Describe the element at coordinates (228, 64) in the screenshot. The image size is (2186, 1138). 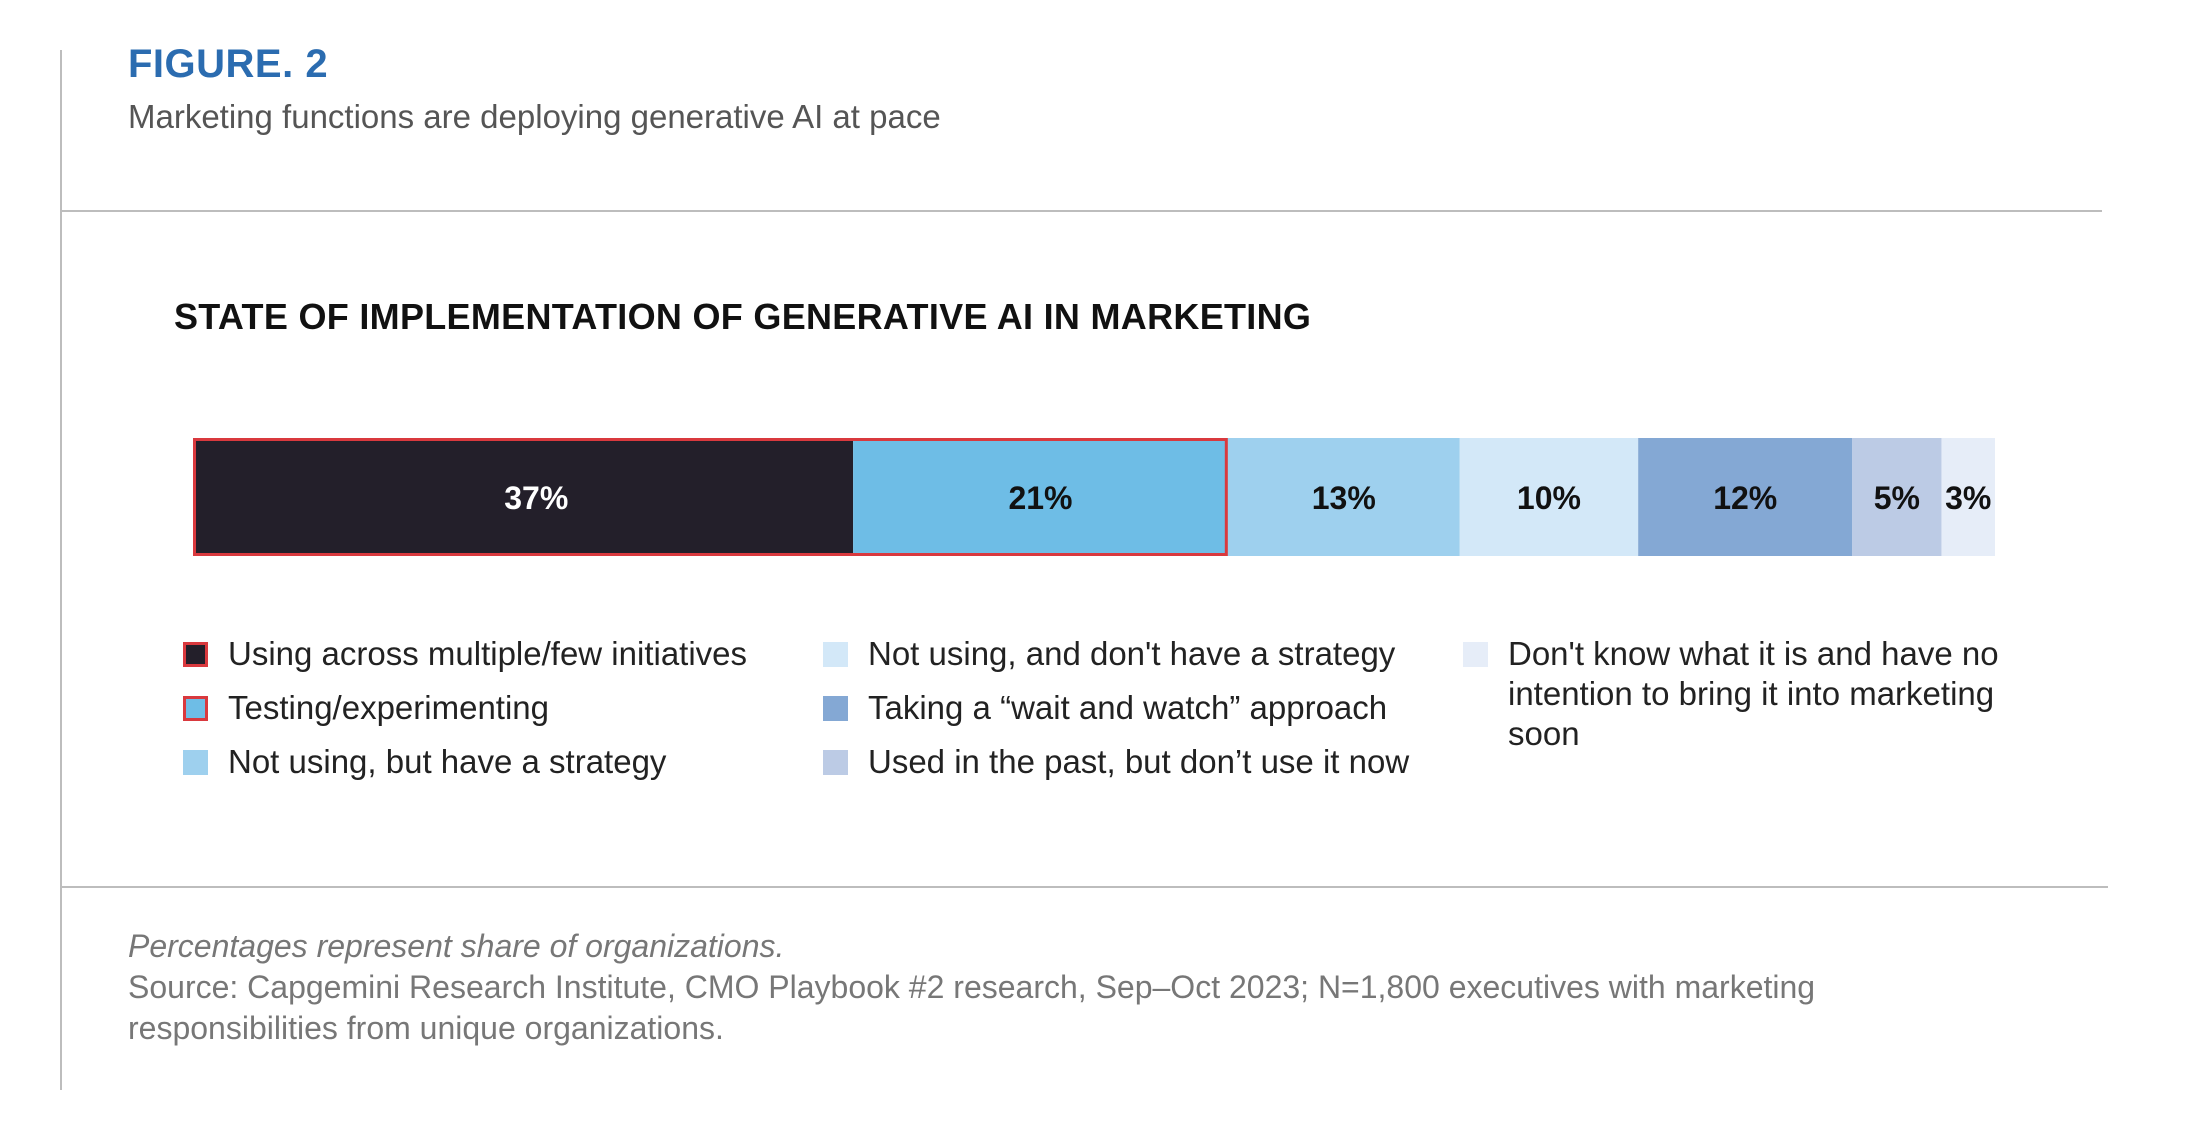
I see `figure-label: FIGURE. 2` at that location.